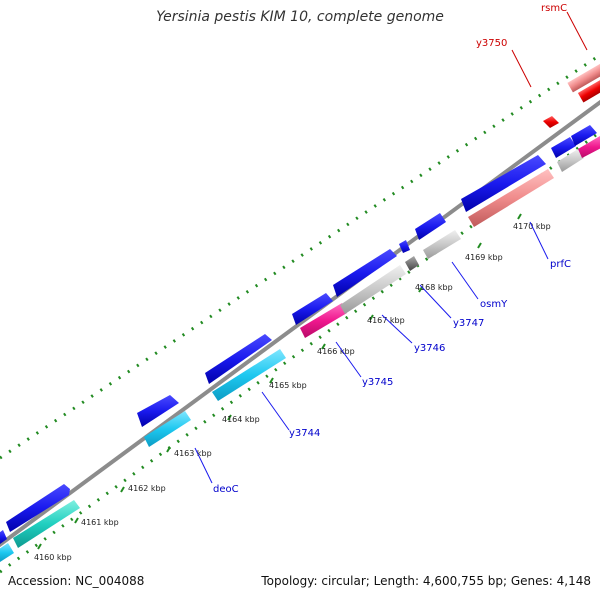  I want to click on gene-label-y3750: y3750, so click(491, 43).